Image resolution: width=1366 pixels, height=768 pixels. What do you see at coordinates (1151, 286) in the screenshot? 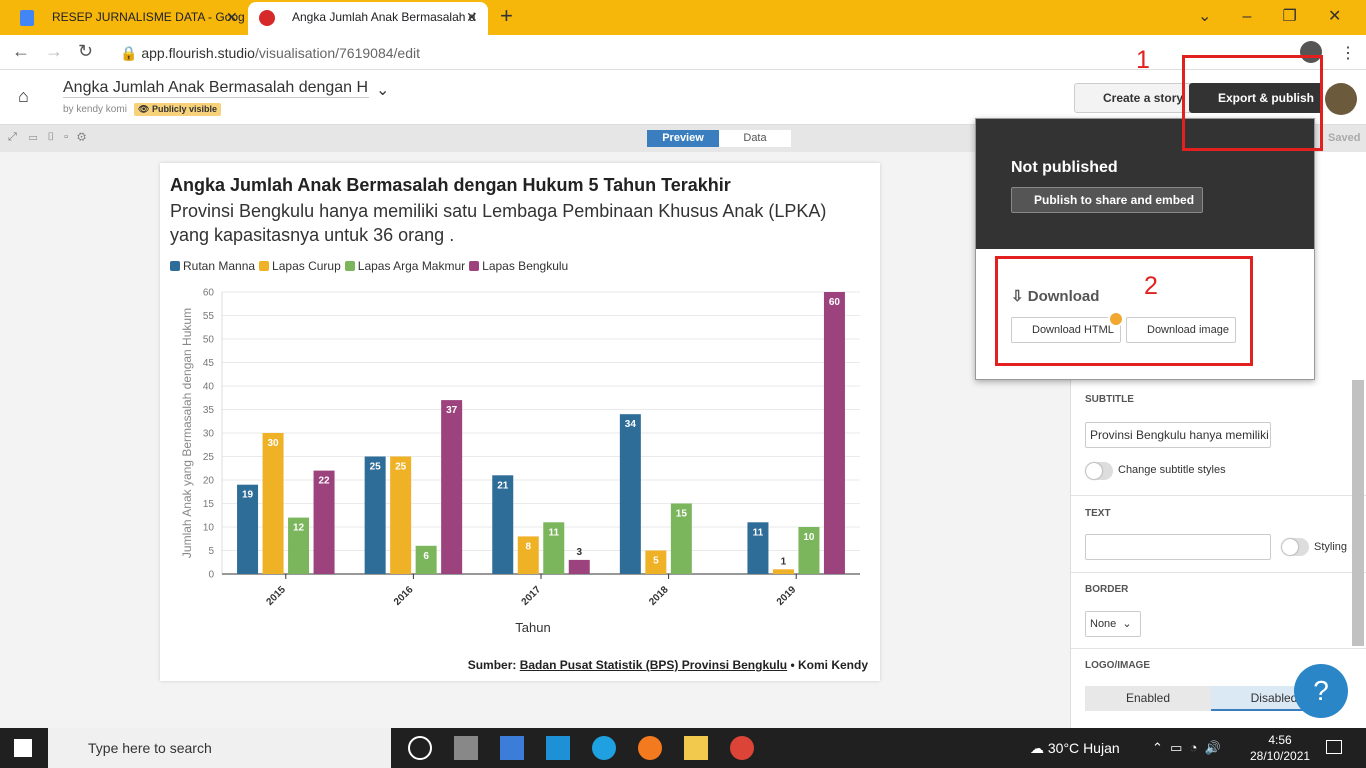
I see `annotation-number: 2` at bounding box center [1151, 286].